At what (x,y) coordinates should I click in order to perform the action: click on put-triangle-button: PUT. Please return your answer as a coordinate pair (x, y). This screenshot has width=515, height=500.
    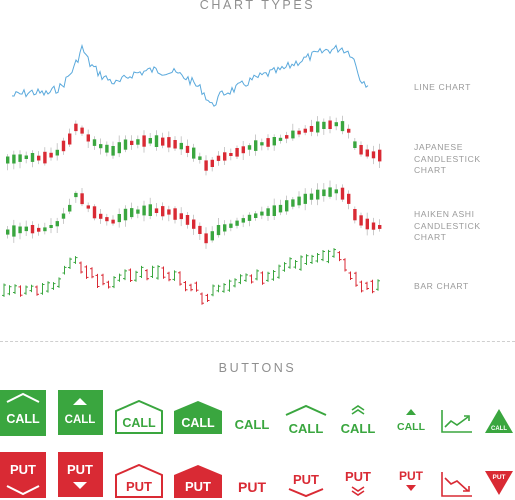
    Looking at the image, I should click on (499, 483).